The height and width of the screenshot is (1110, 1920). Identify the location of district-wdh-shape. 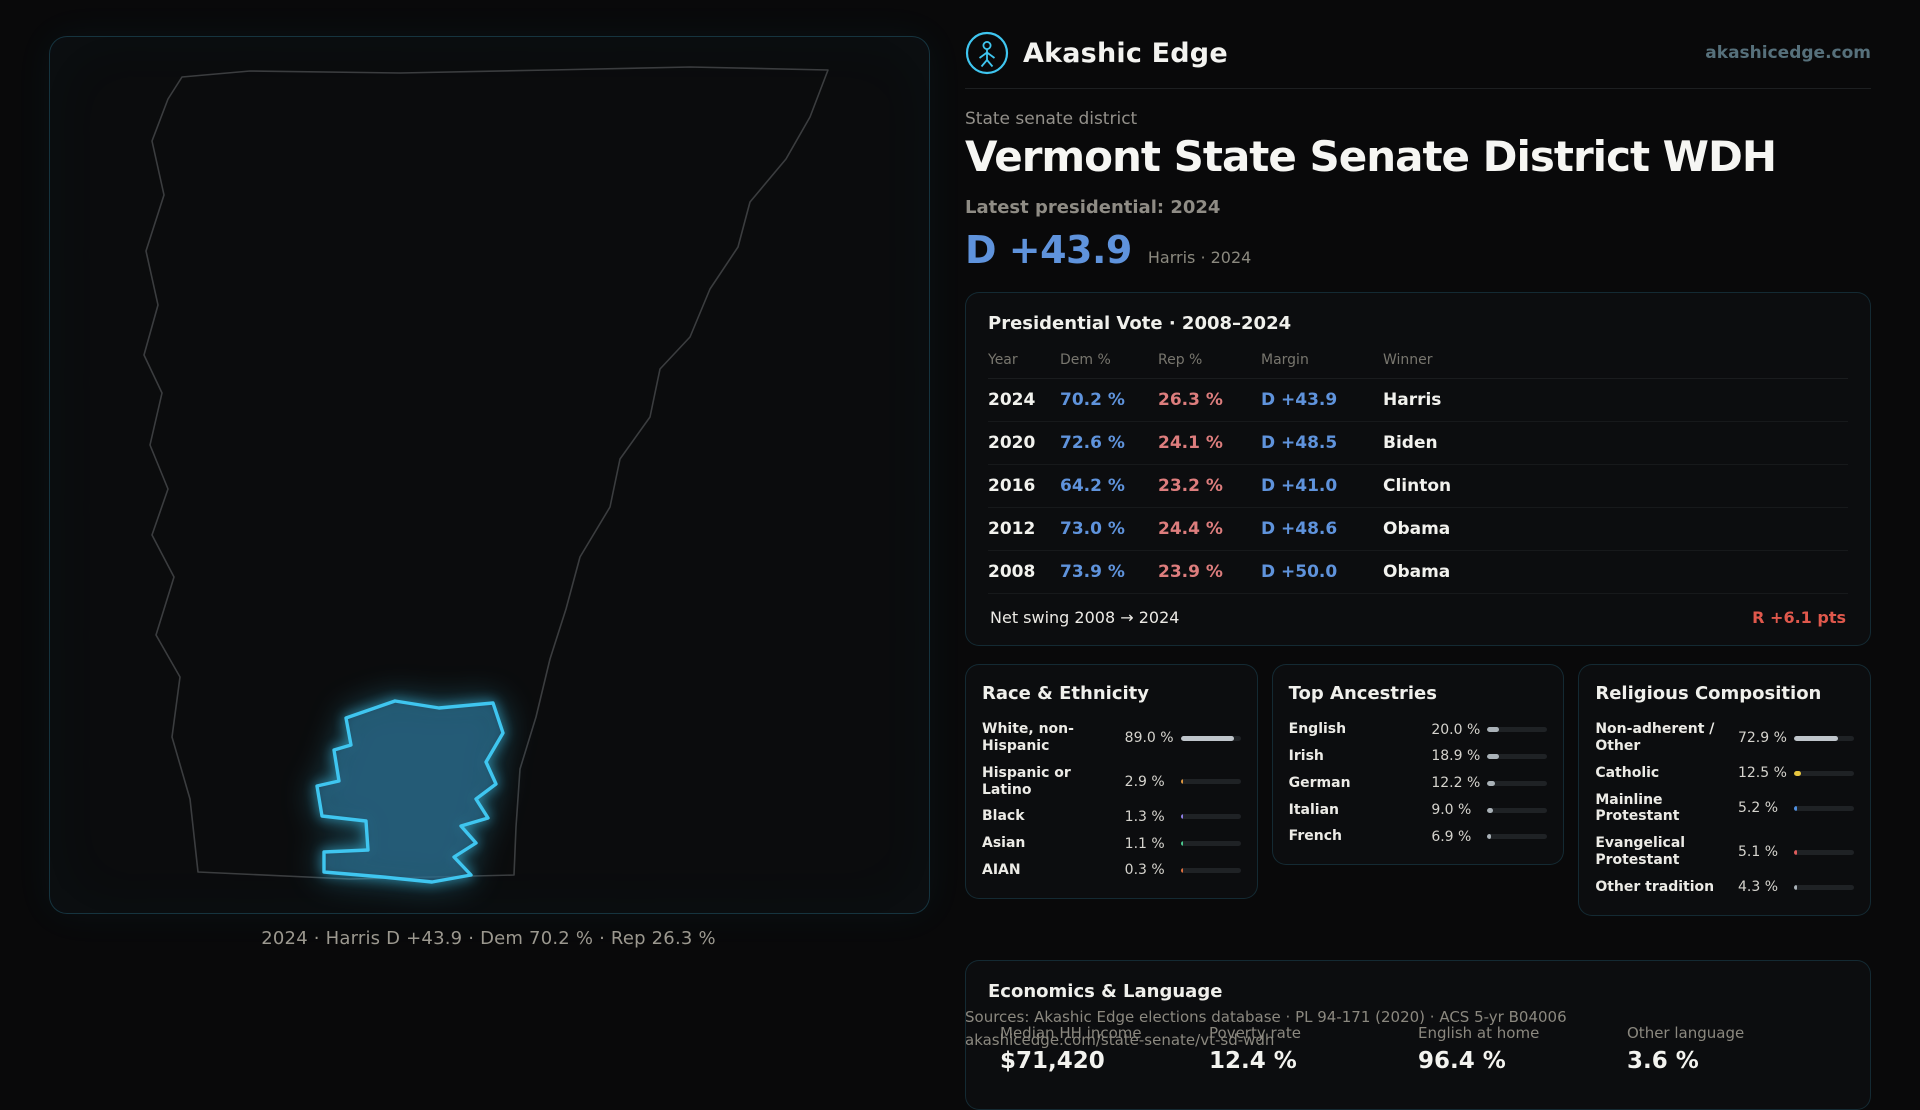
(410, 791).